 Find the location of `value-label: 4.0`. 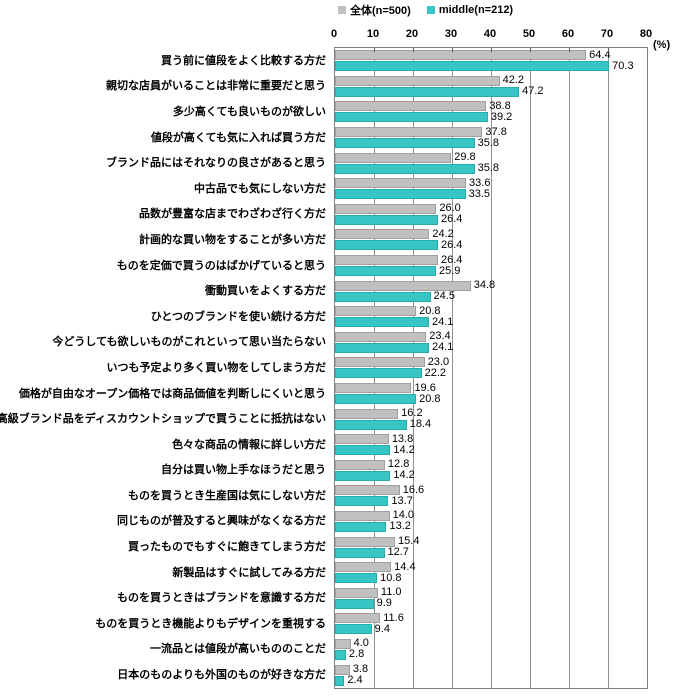

value-label: 4.0 is located at coordinates (361, 643).